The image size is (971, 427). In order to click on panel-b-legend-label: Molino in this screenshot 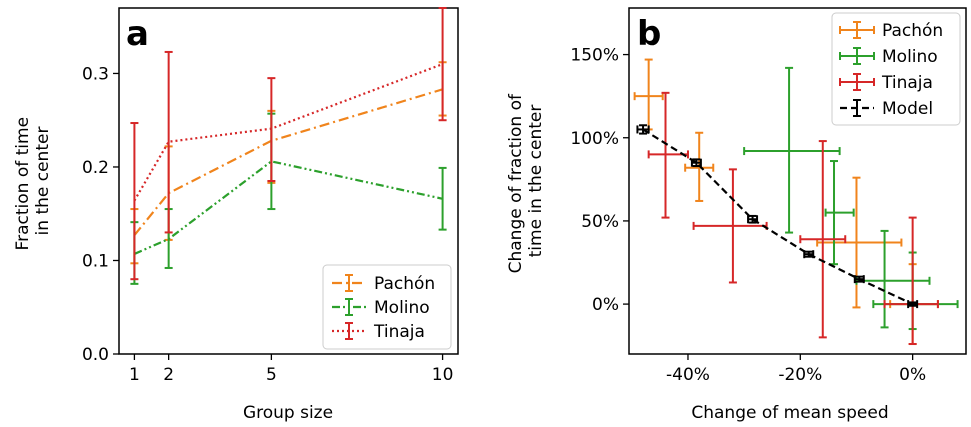, I will do `click(910, 57)`.